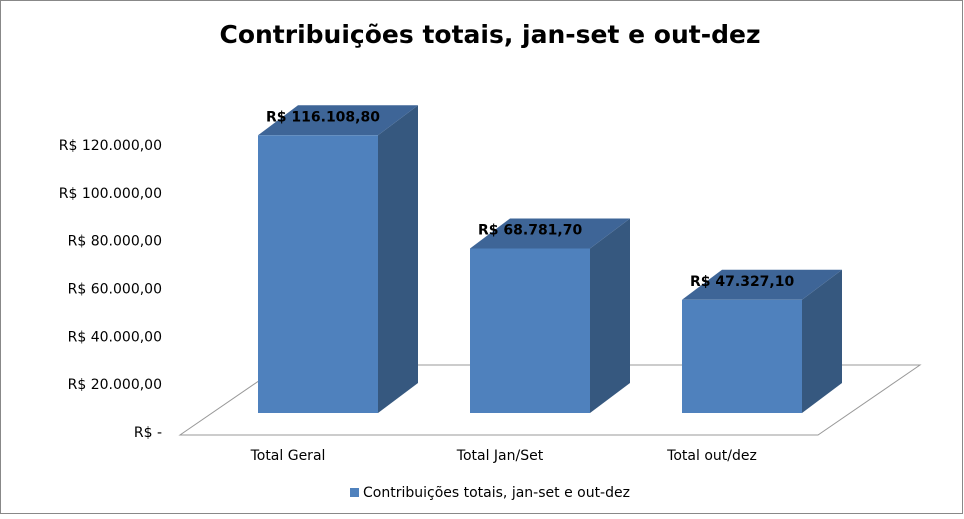  What do you see at coordinates (323, 117) in the screenshot?
I see `data-label: R$ 116.108,80` at bounding box center [323, 117].